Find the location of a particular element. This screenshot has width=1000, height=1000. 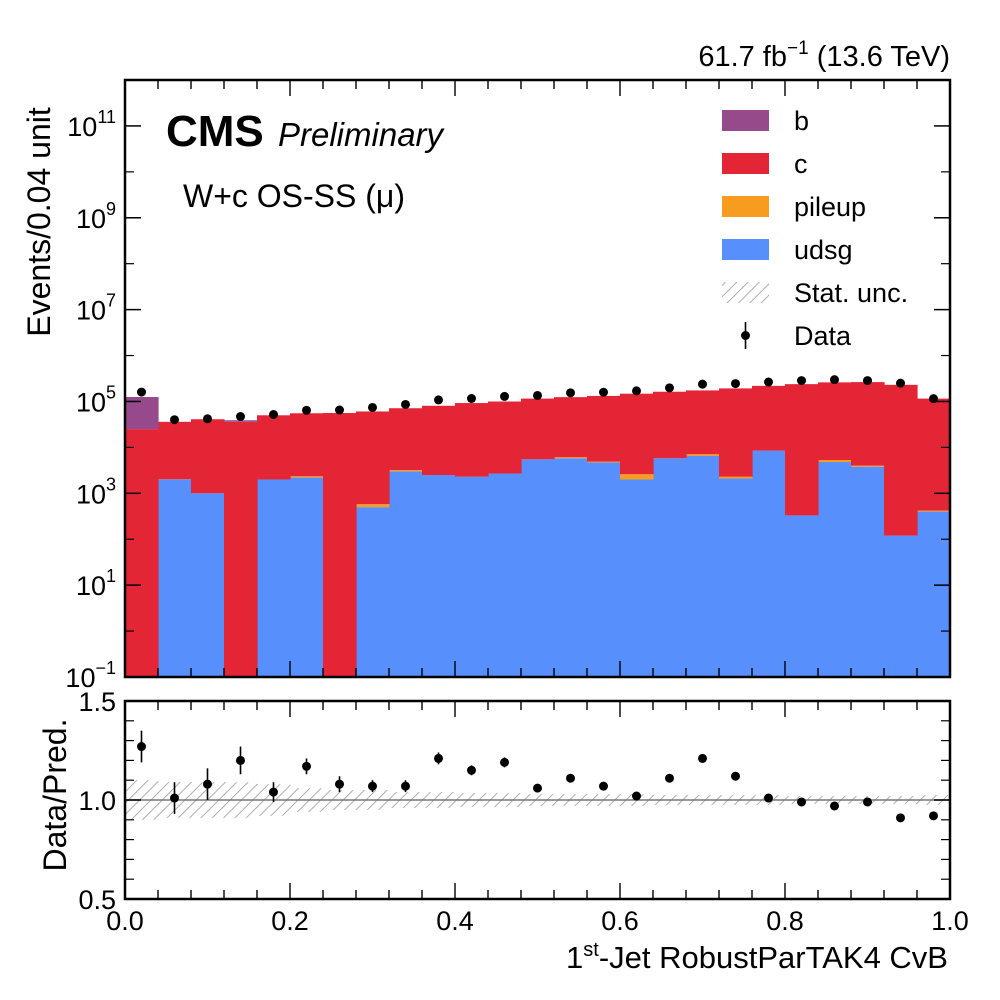

ratio-y-tick-label: 1.5 is located at coordinates (97, 702).